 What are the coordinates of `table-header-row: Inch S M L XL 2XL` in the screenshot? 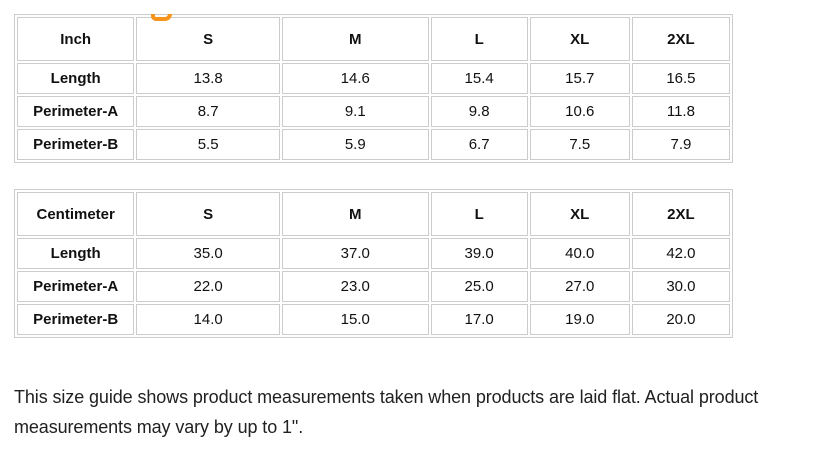 It's located at (373, 39).